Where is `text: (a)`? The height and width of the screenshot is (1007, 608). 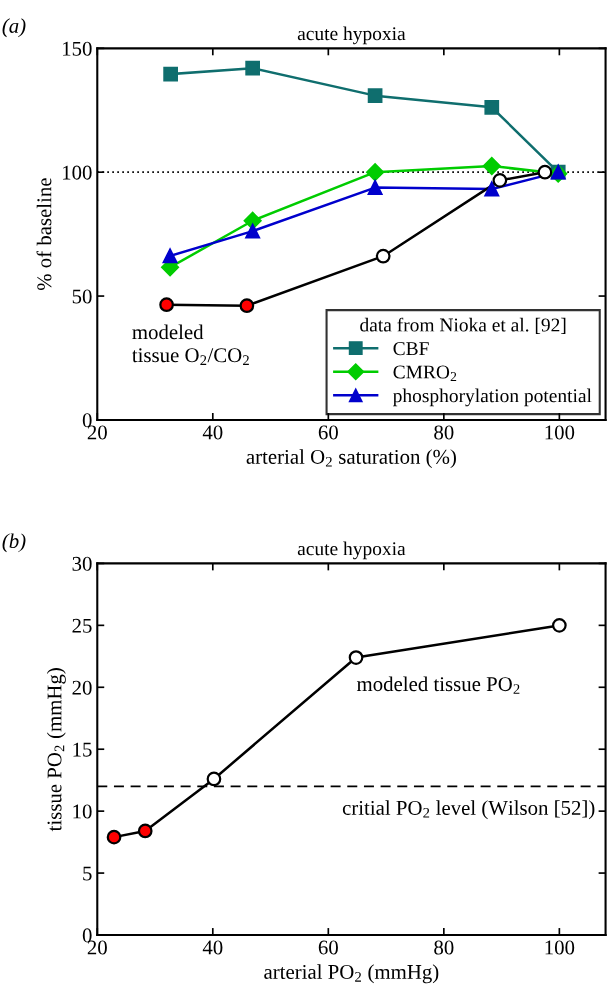
text: (a) is located at coordinates (14, 28).